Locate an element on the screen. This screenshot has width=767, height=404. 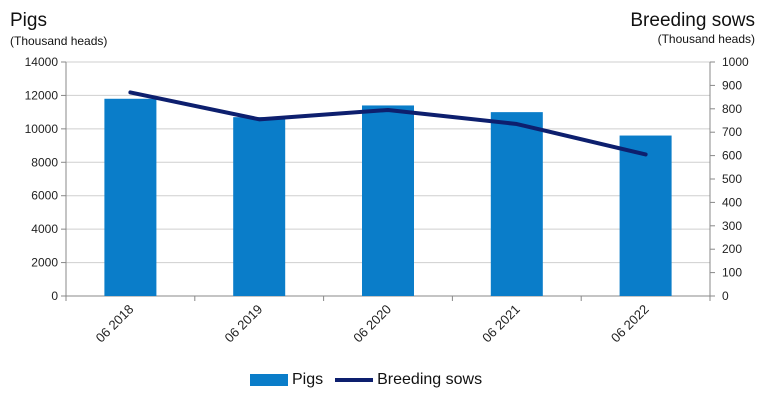
legend-label-breeding-sows: Breeding sows is located at coordinates (430, 379).